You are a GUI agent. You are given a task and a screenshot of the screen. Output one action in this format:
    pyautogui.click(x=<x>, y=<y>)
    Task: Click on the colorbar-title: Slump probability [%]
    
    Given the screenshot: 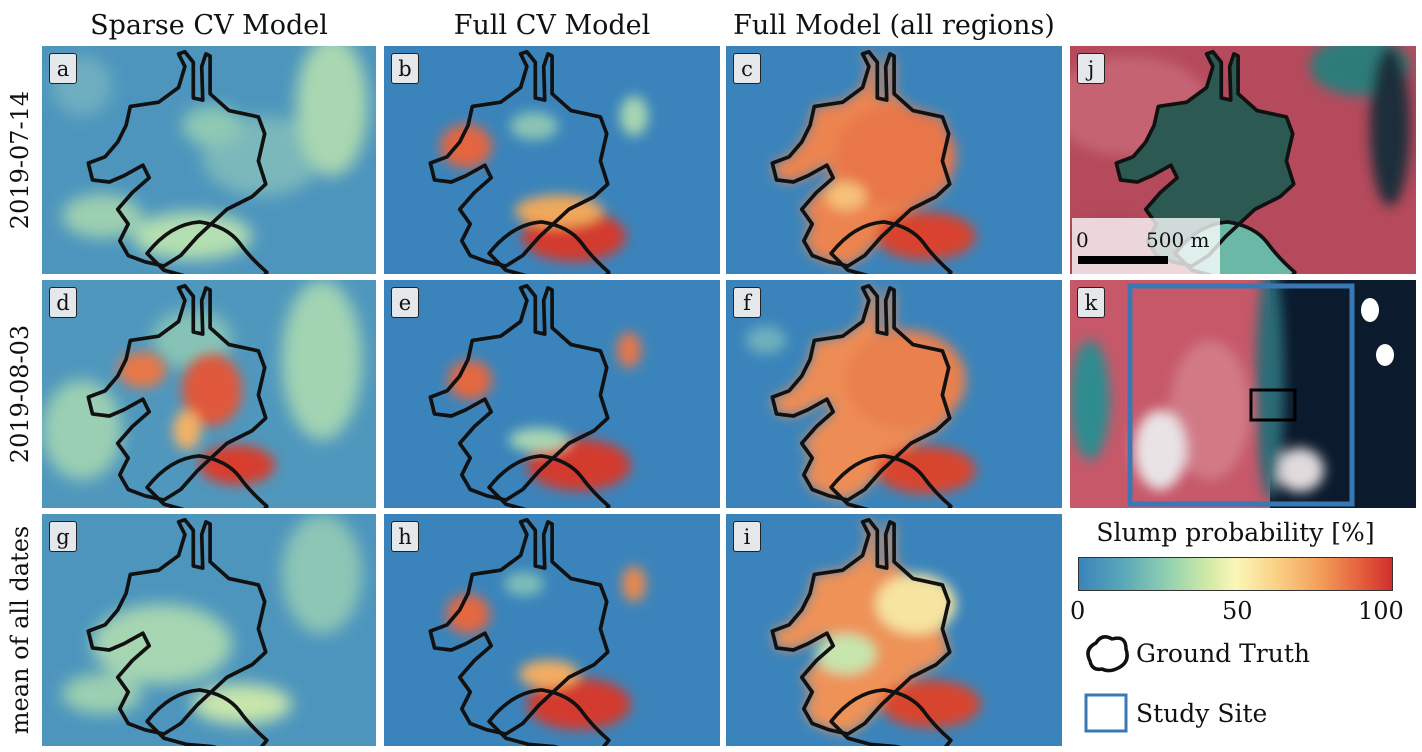 What is the action you would take?
    pyautogui.click(x=1235, y=532)
    